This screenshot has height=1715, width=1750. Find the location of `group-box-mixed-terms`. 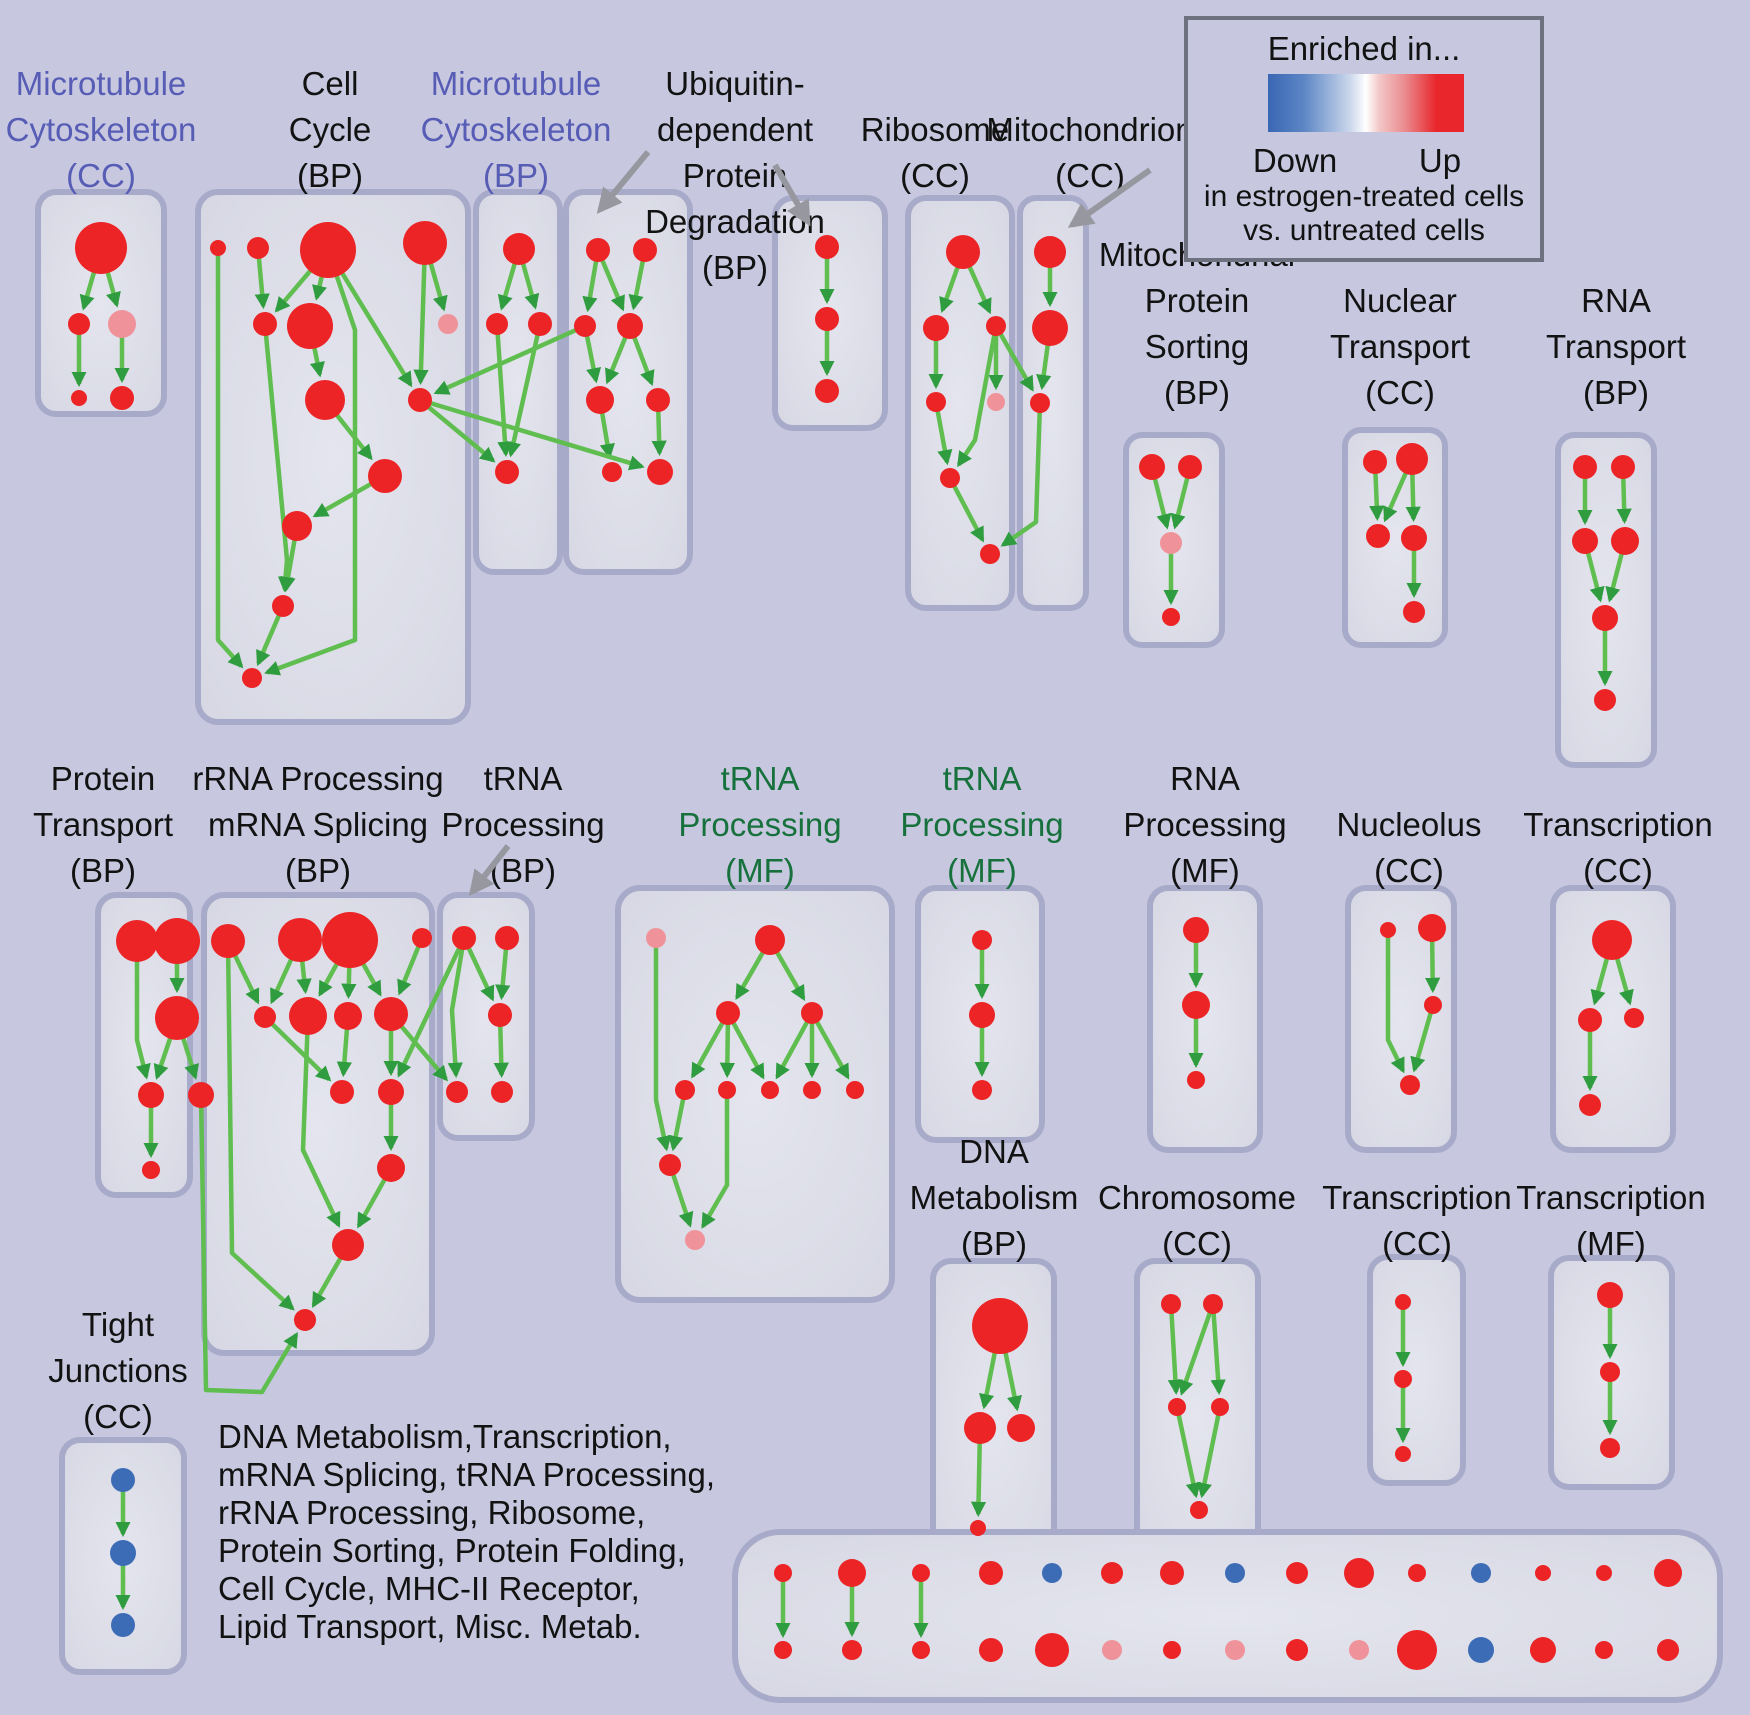

group-box-mixed-terms is located at coordinates (1227, 1616).